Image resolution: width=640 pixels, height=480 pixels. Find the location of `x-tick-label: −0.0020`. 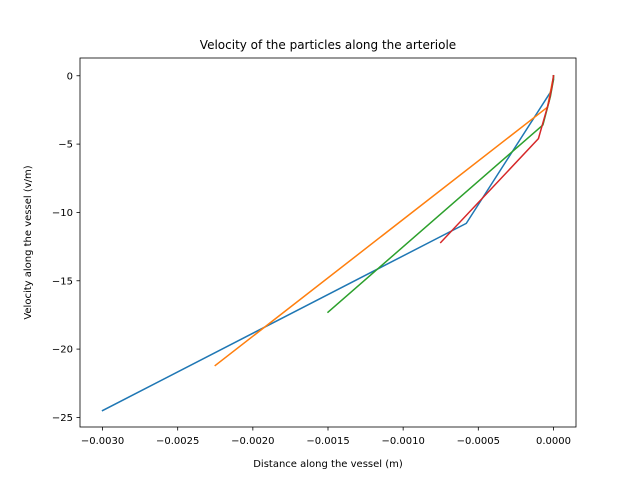

x-tick-label: −0.0020 is located at coordinates (252, 441).